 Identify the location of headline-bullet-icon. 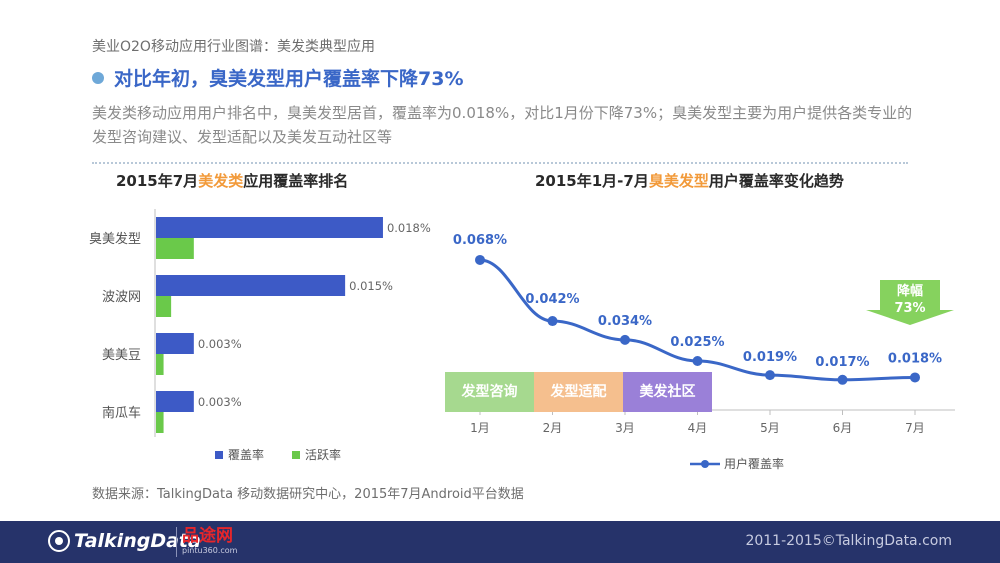
(98, 78).